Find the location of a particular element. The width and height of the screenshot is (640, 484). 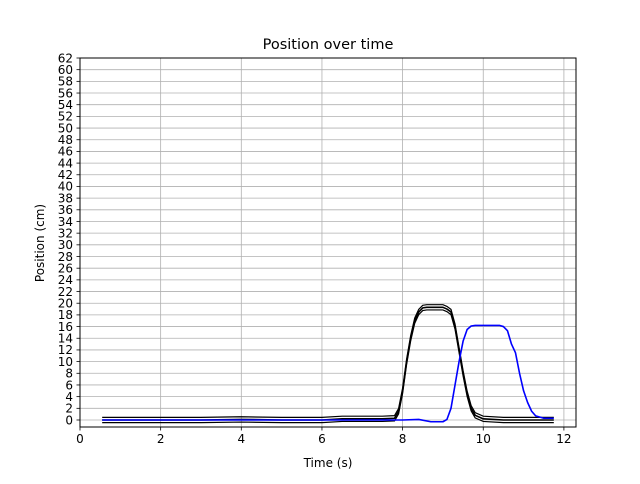

y-tick-label: 22 is located at coordinates (65, 292).